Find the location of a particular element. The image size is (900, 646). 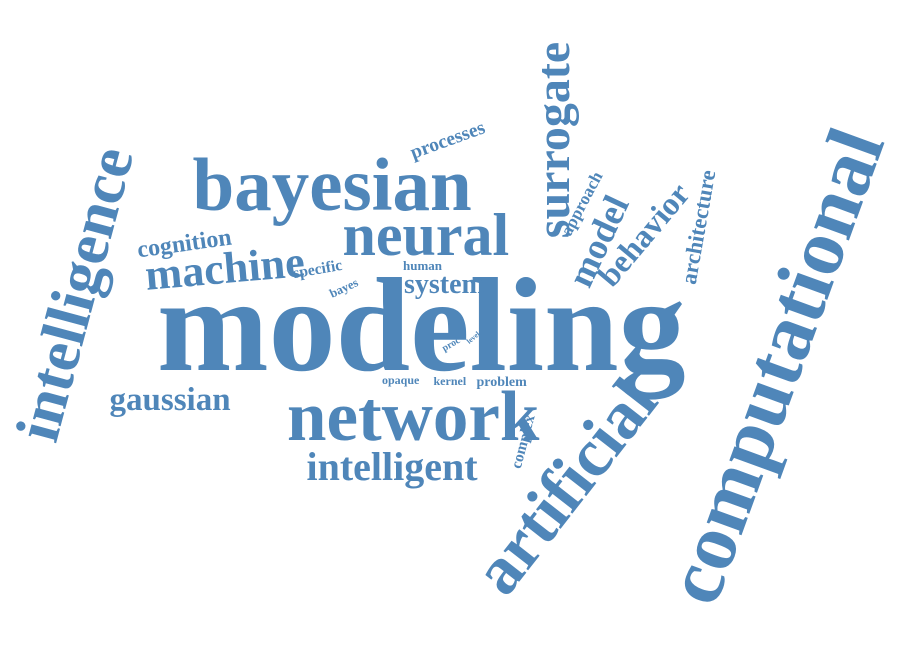

word-problem: problem is located at coordinates (501, 382).